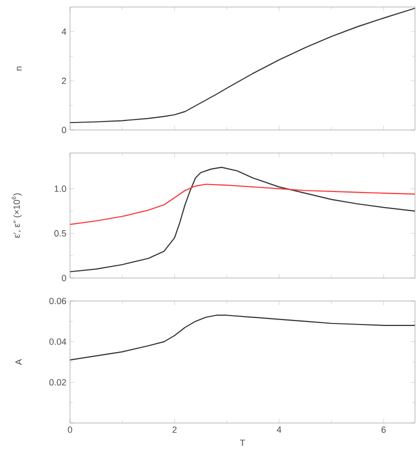 The image size is (418, 472). I want to click on x-axis-title: T, so click(243, 443).